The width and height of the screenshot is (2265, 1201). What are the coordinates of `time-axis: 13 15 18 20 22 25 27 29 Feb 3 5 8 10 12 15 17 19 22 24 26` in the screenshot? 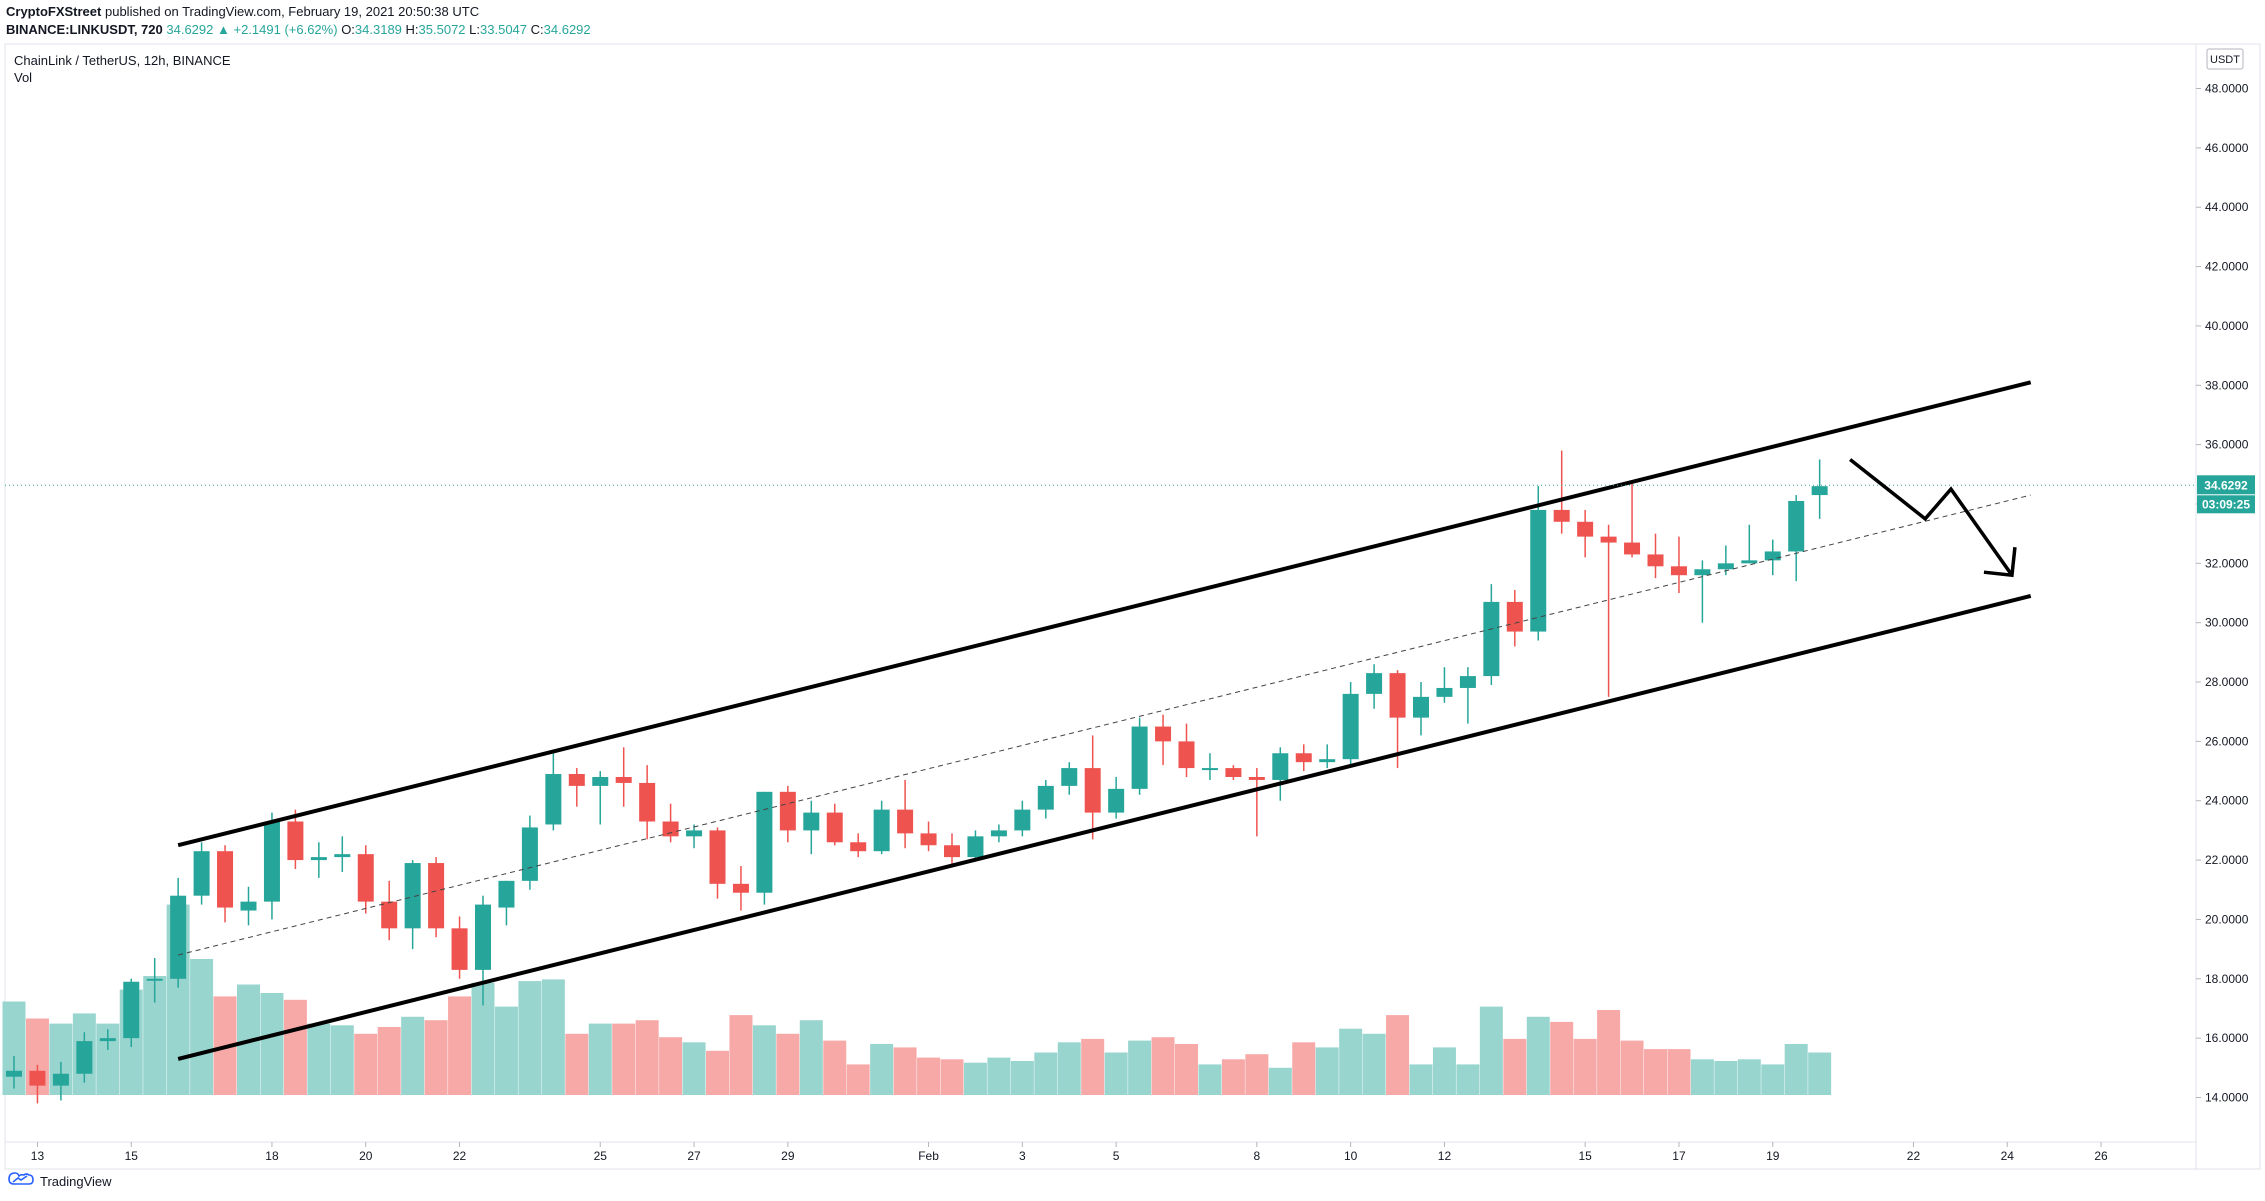 It's located at (1069, 1152).